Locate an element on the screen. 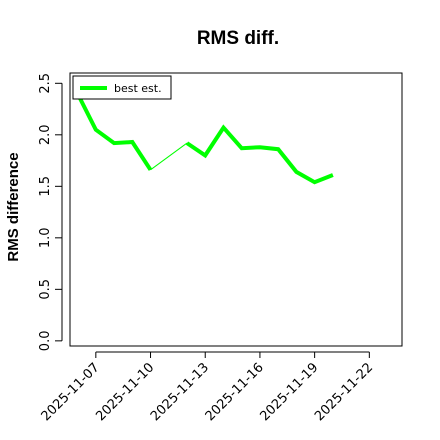 The image size is (440, 440). y-axis-label: RMS difference is located at coordinates (13, 206).